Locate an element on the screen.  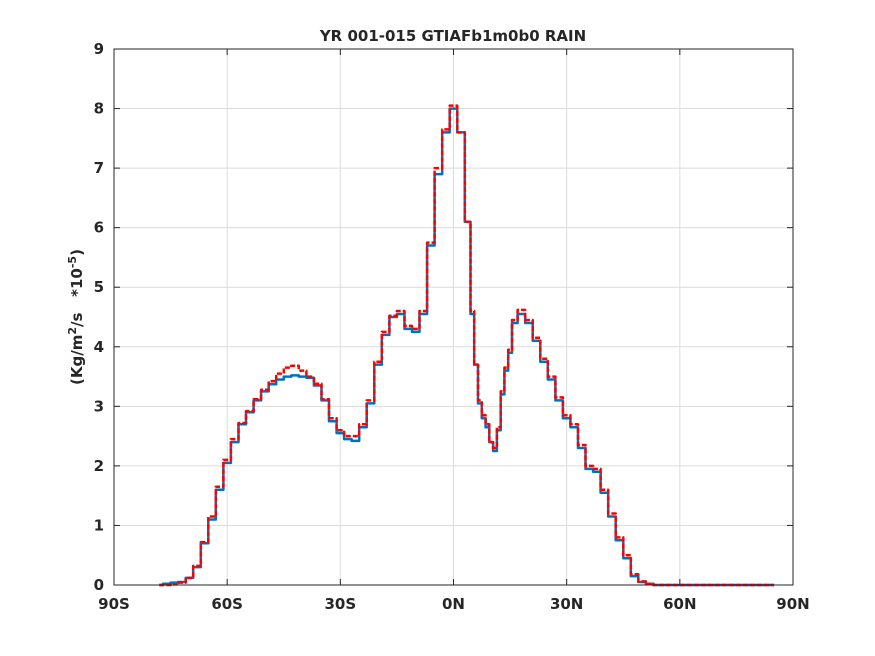
y-tick-label: 5 is located at coordinates (99, 287).